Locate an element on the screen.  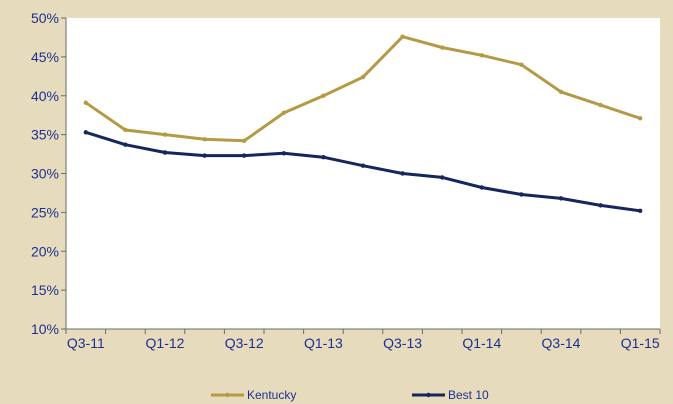
x-axis: Q3-11 Q1-12 Q3-12 Q1-13 Q3-13 Q1-14 Q3-14 Q1-15 is located at coordinates (363, 339).